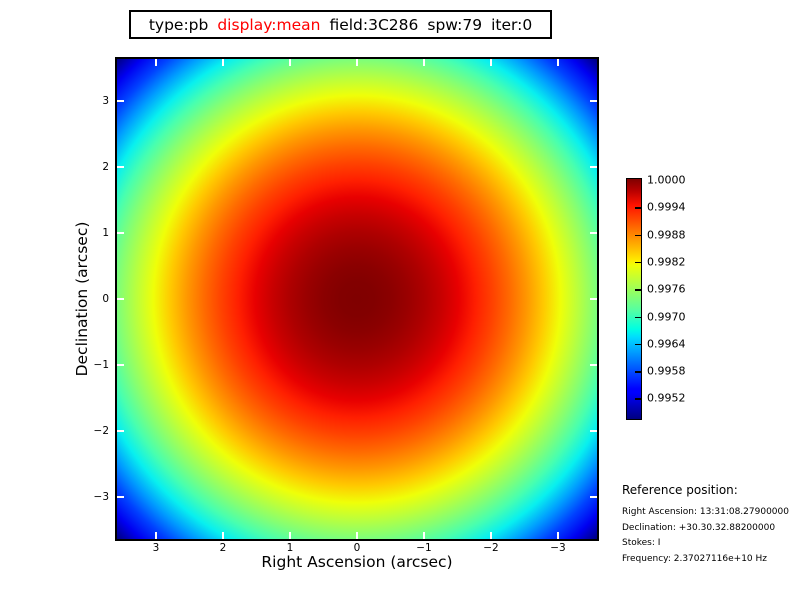  What do you see at coordinates (178, 24) in the screenshot?
I see `title-token-type: type:pb` at bounding box center [178, 24].